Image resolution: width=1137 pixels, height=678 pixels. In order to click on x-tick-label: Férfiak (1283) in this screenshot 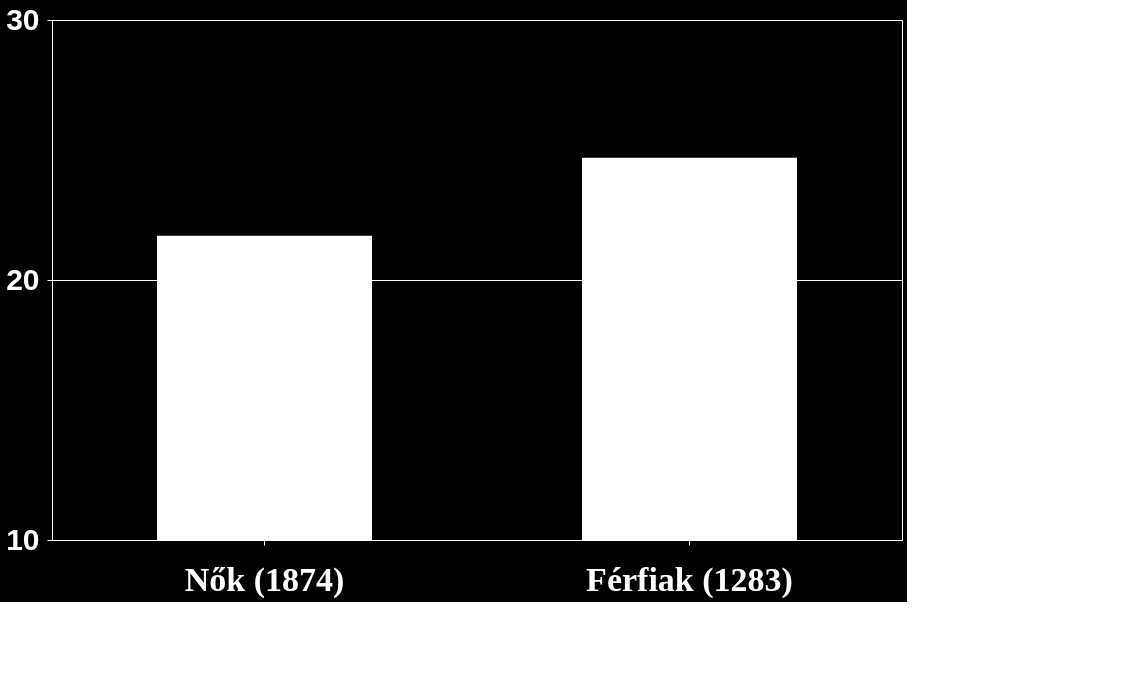, I will do `click(689, 579)`.